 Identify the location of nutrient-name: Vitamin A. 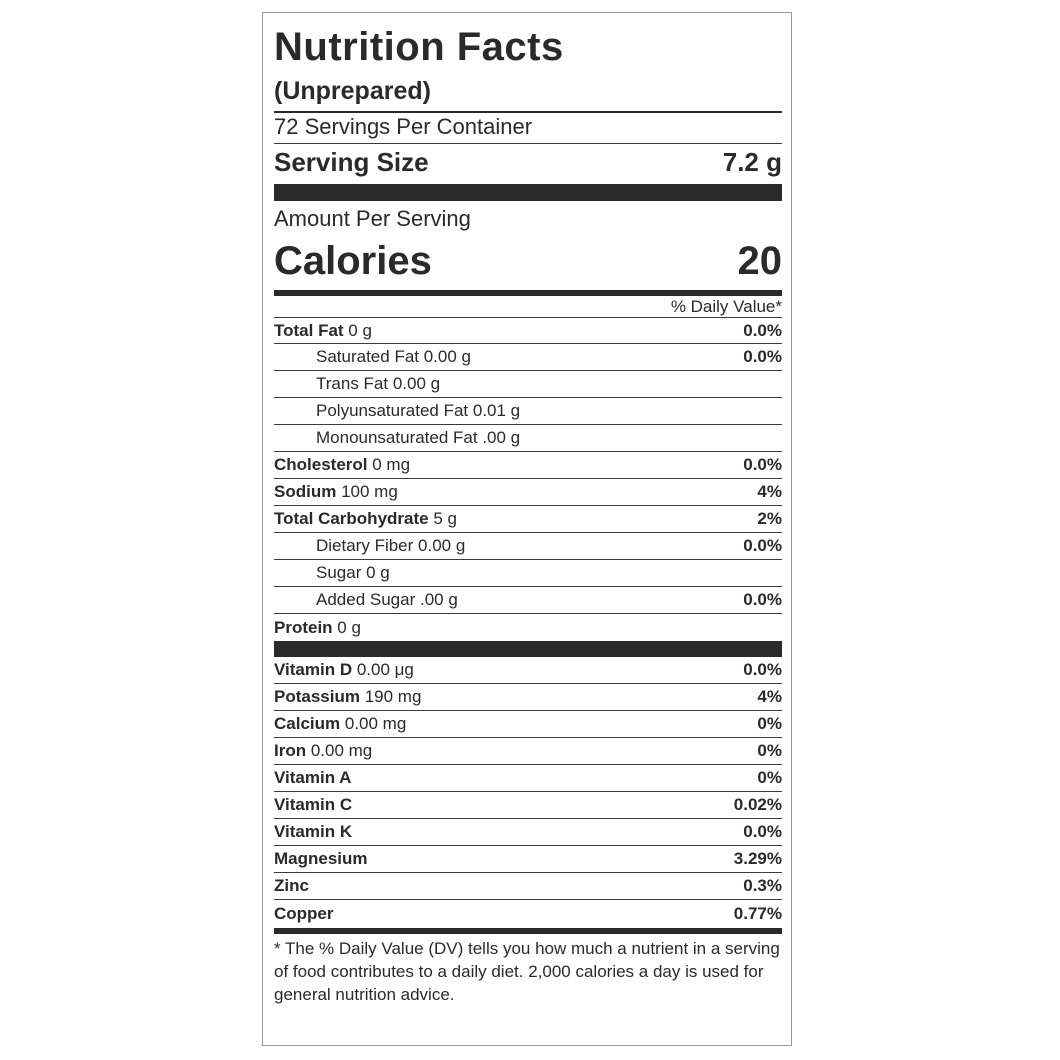
(312, 778).